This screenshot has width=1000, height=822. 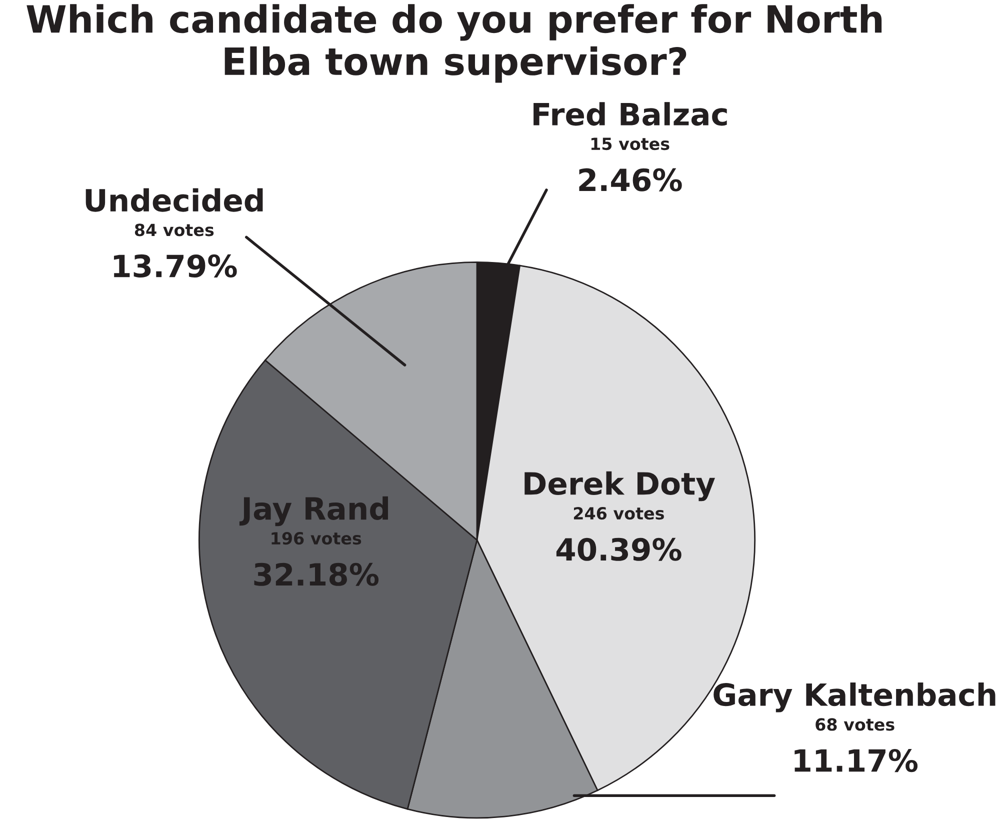 What do you see at coordinates (856, 745) in the screenshot?
I see `data-label: 68 votes 11.17%` at bounding box center [856, 745].